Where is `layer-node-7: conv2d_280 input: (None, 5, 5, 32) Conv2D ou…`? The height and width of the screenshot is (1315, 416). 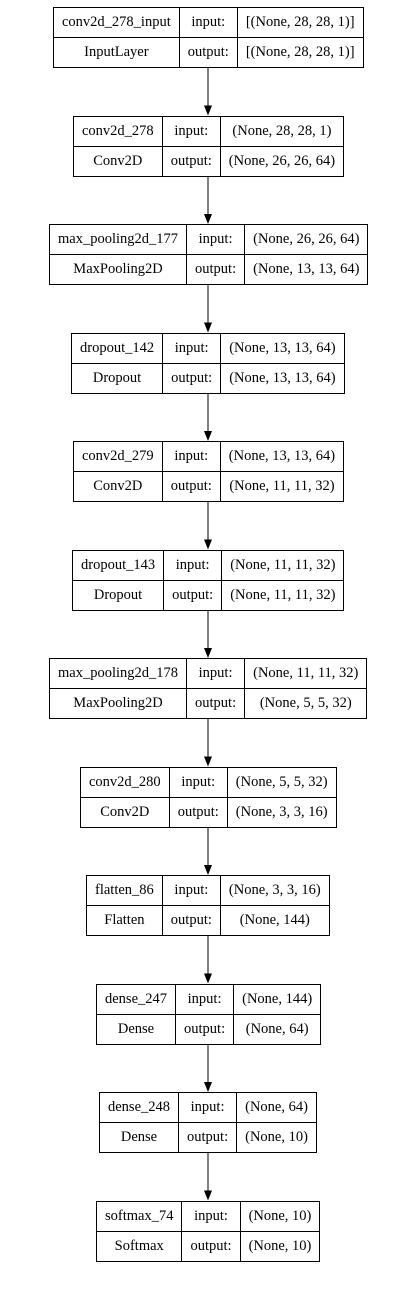
layer-node-7: conv2d_280 input: (None, 5, 5, 32) Conv2D ou… is located at coordinates (208, 797).